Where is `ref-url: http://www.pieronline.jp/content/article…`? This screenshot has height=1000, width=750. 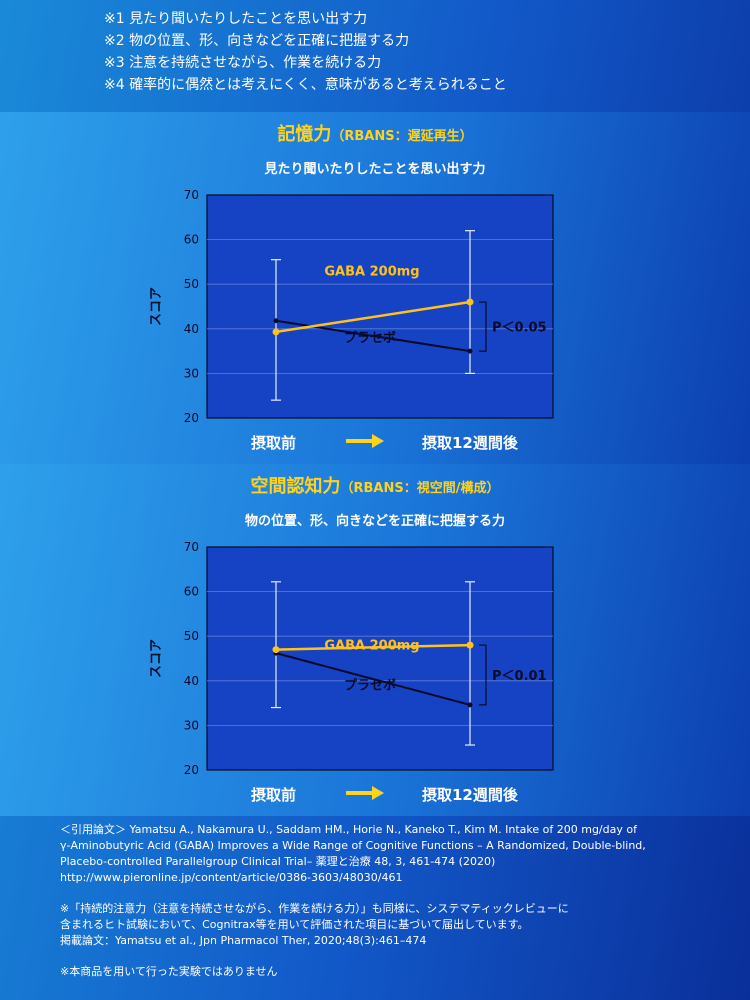
ref-url: http://www.pieronline.jp/content/article… is located at coordinates (231, 877).